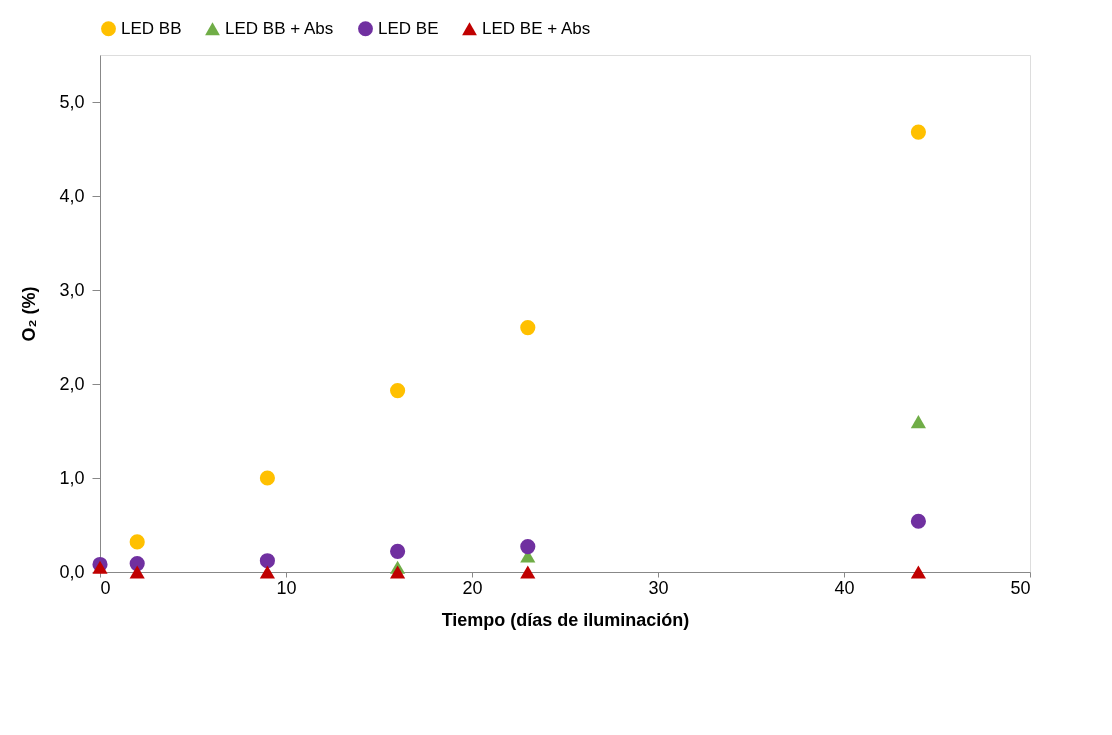 This screenshot has height=735, width=1112. I want to click on y-tick-label: 3,0, so click(72, 289).